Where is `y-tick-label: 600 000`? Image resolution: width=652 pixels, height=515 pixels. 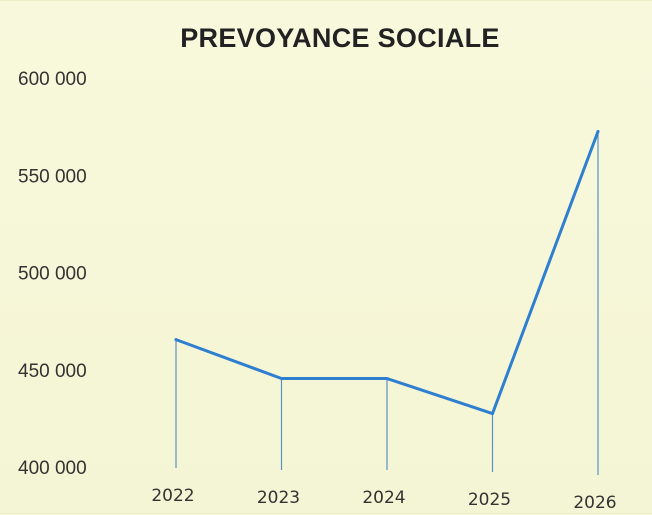
y-tick-label: 600 000 is located at coordinates (52, 79).